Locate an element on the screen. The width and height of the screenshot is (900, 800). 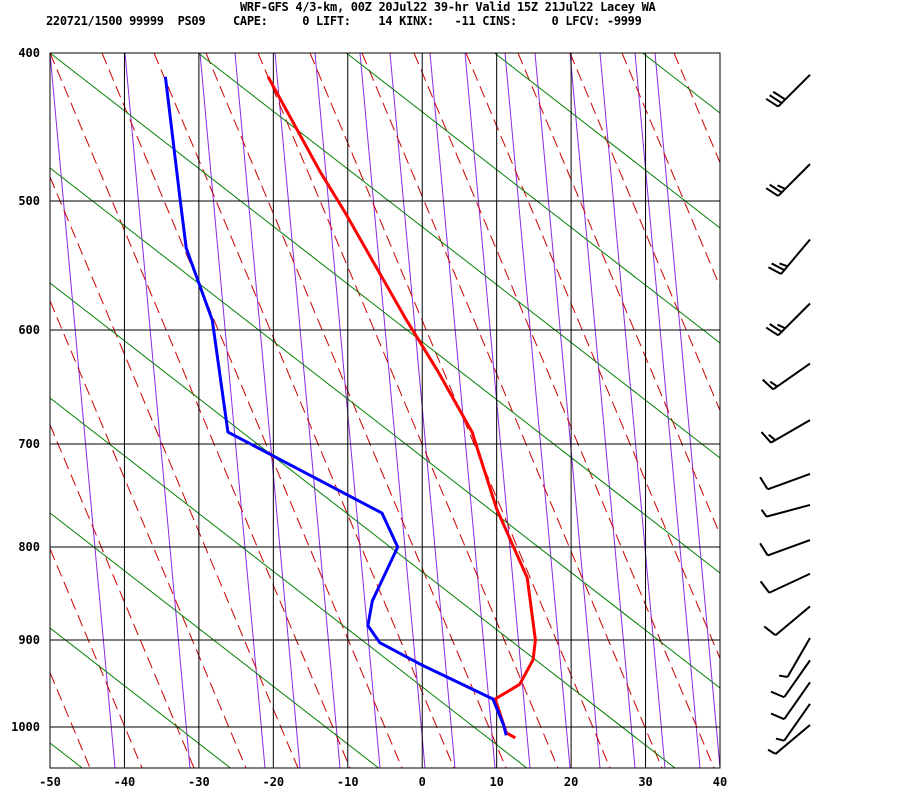
x-tick-label: 40 is located at coordinates (720, 782).